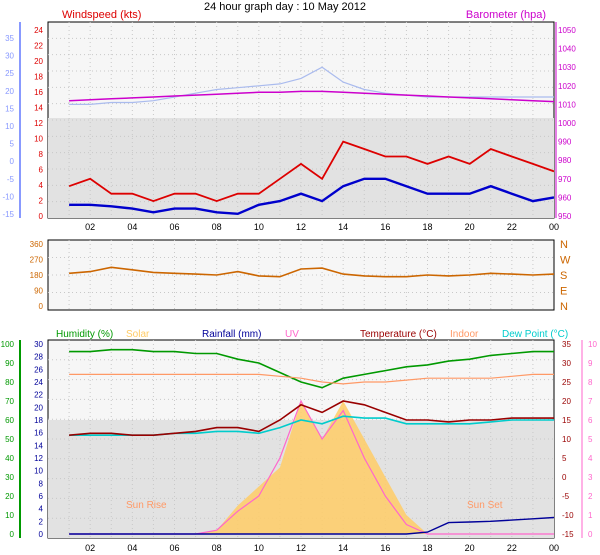 The width and height of the screenshot is (600, 555). What do you see at coordinates (9, 496) in the screenshot?
I see `humidity-tick: 20` at bounding box center [9, 496].